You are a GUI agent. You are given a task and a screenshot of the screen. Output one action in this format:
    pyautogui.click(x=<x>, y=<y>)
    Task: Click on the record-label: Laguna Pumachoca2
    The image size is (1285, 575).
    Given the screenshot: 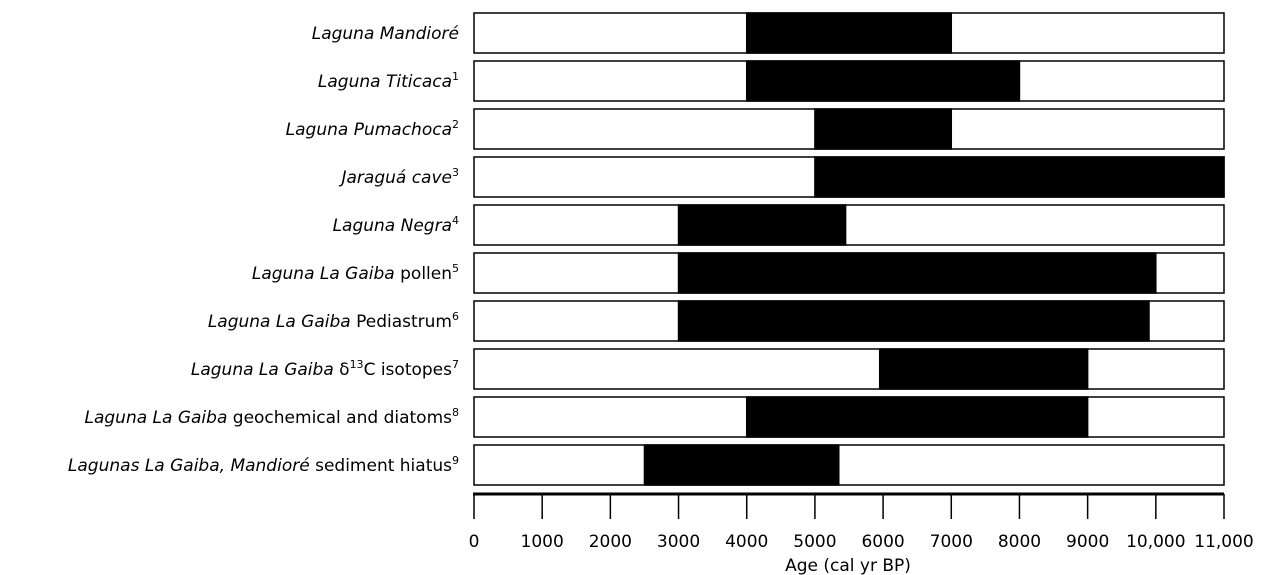 What is the action you would take?
    pyautogui.click(x=372, y=129)
    